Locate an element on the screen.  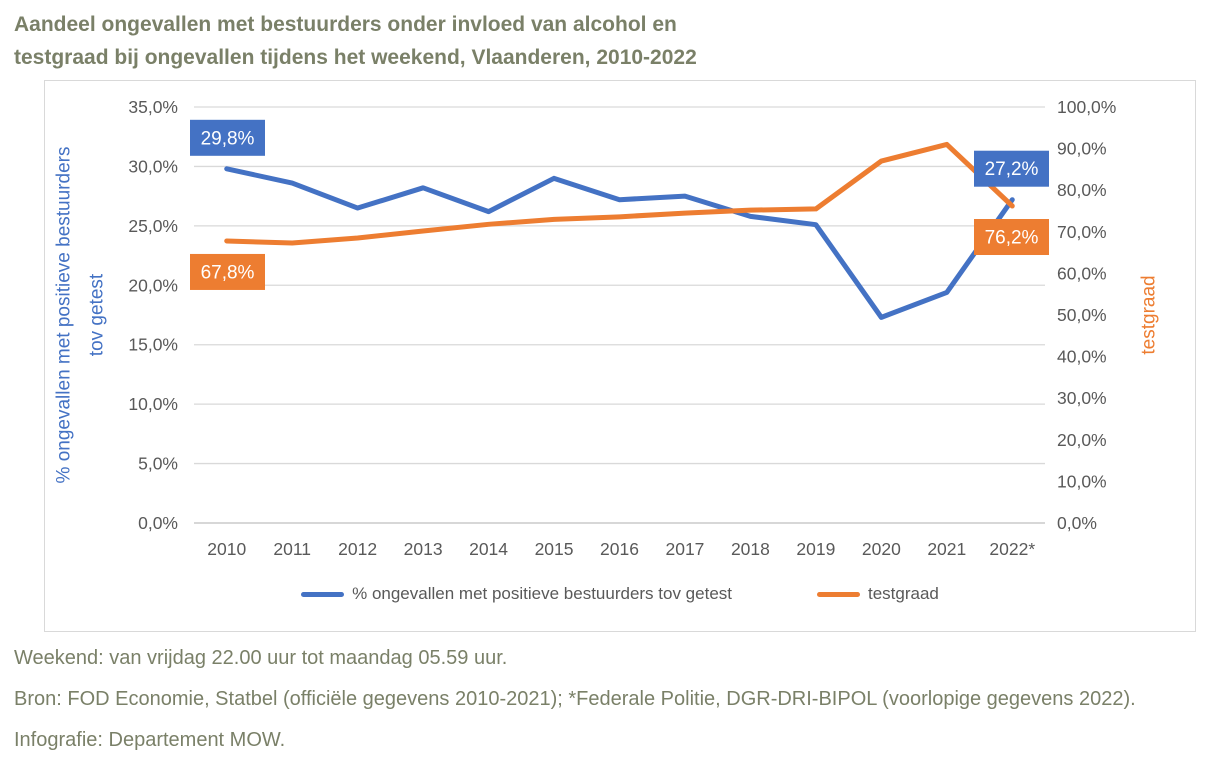
svg-text: 15,0% is located at coordinates (153, 345).